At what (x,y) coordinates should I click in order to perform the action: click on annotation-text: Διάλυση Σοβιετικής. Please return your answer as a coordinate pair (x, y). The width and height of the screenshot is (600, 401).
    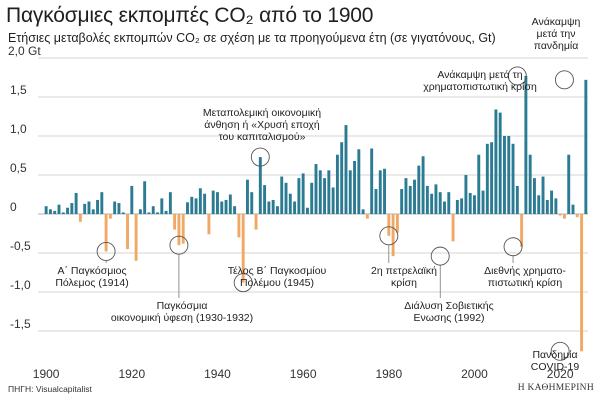
    Looking at the image, I should click on (448, 306).